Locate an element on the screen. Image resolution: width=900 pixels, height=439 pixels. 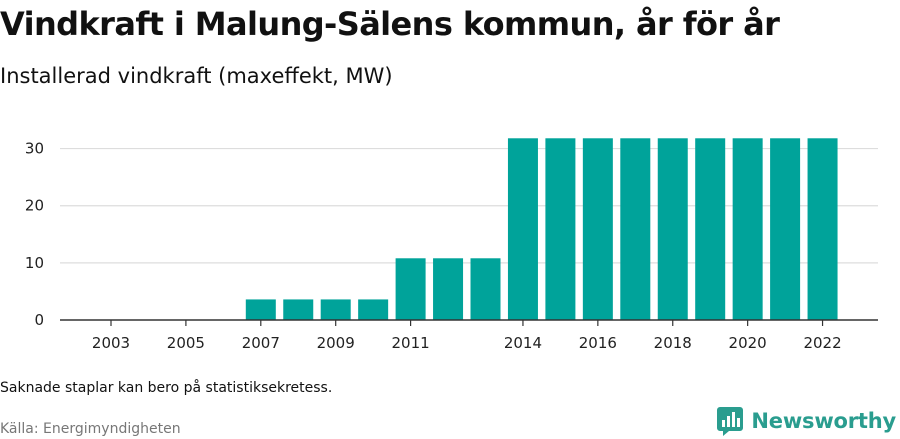
y-tick-label: 30 is located at coordinates (34, 149).